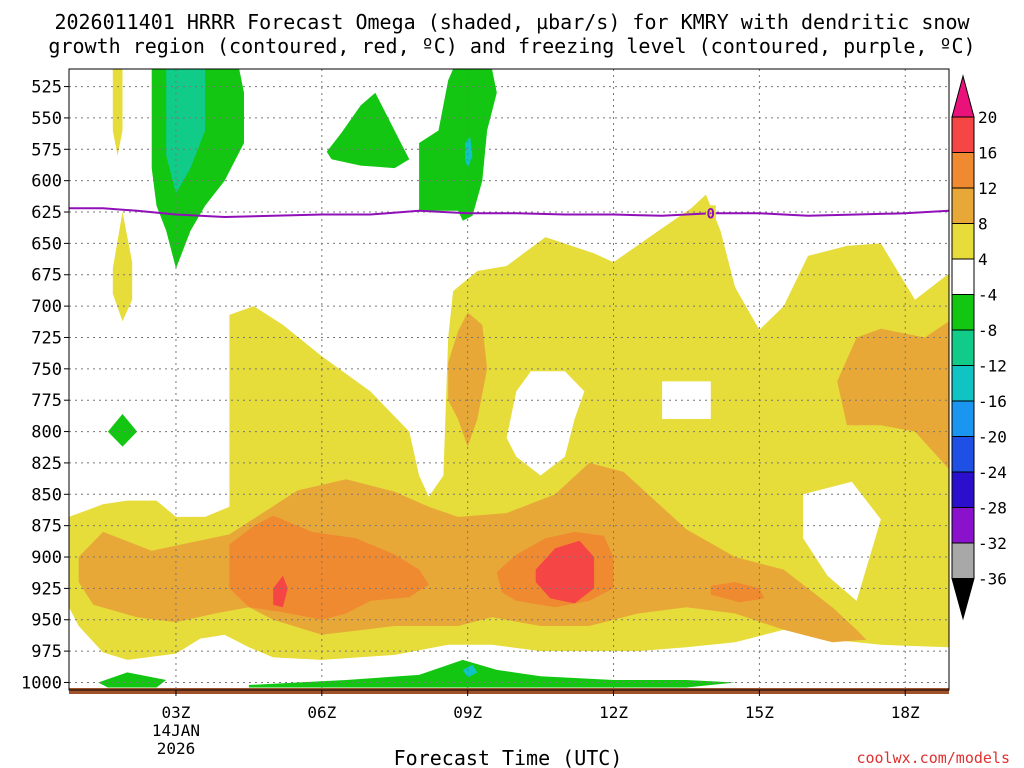 The image size is (1024, 768). Describe the element at coordinates (987, 153) in the screenshot. I see `colorbar-label: 16` at that location.